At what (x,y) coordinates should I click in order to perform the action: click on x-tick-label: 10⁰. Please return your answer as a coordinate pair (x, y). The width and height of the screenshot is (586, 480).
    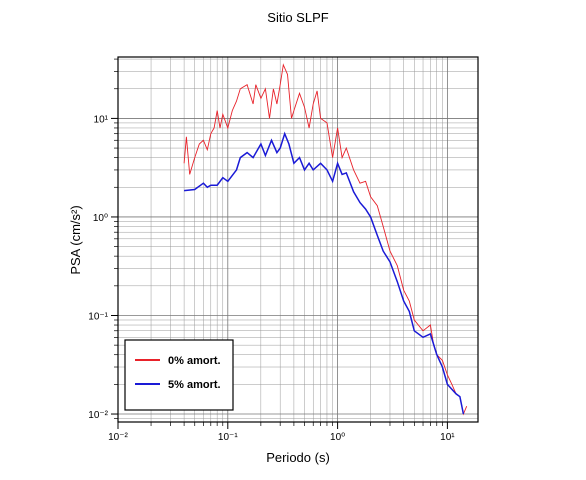
    Looking at the image, I should click on (337, 437).